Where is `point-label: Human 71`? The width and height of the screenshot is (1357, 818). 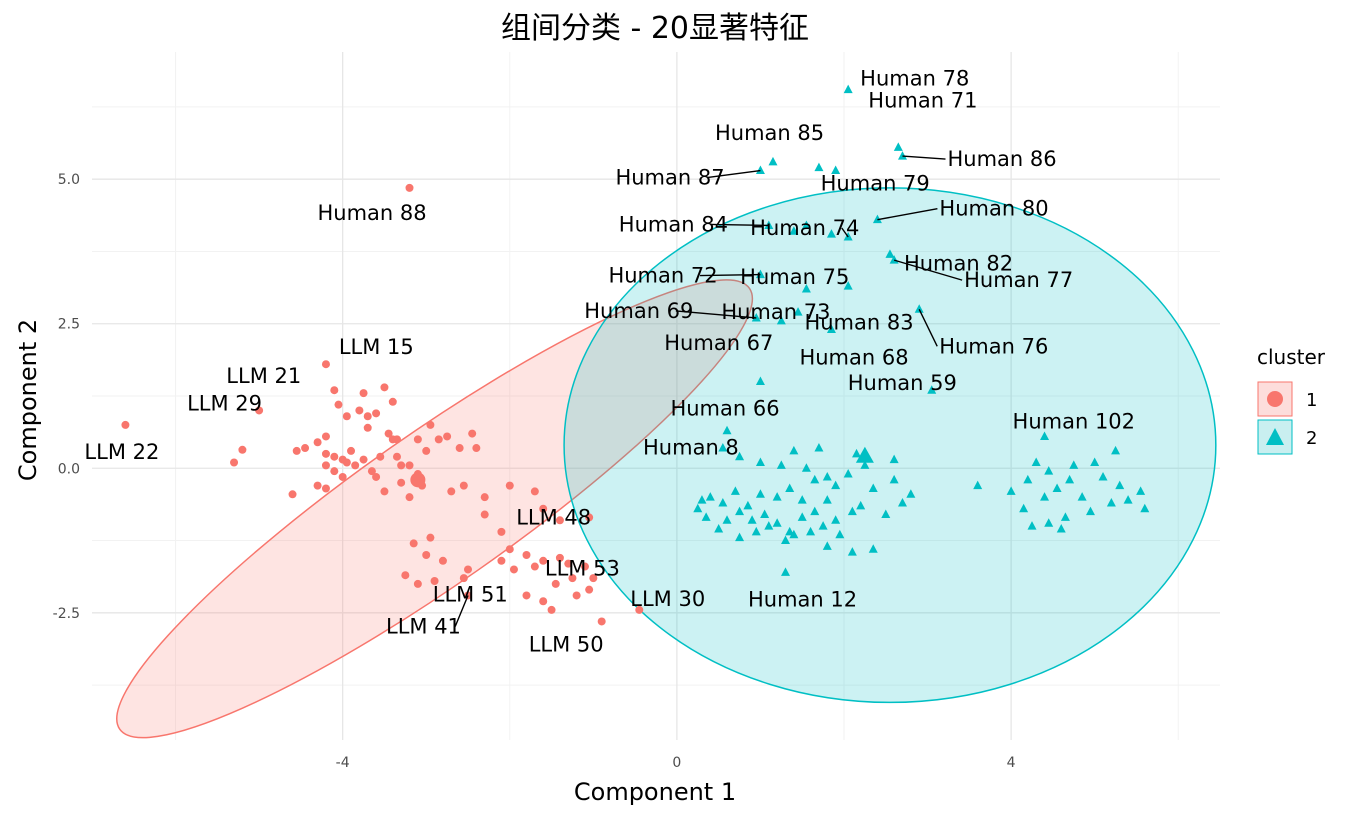
point-label: Human 71 is located at coordinates (922, 100).